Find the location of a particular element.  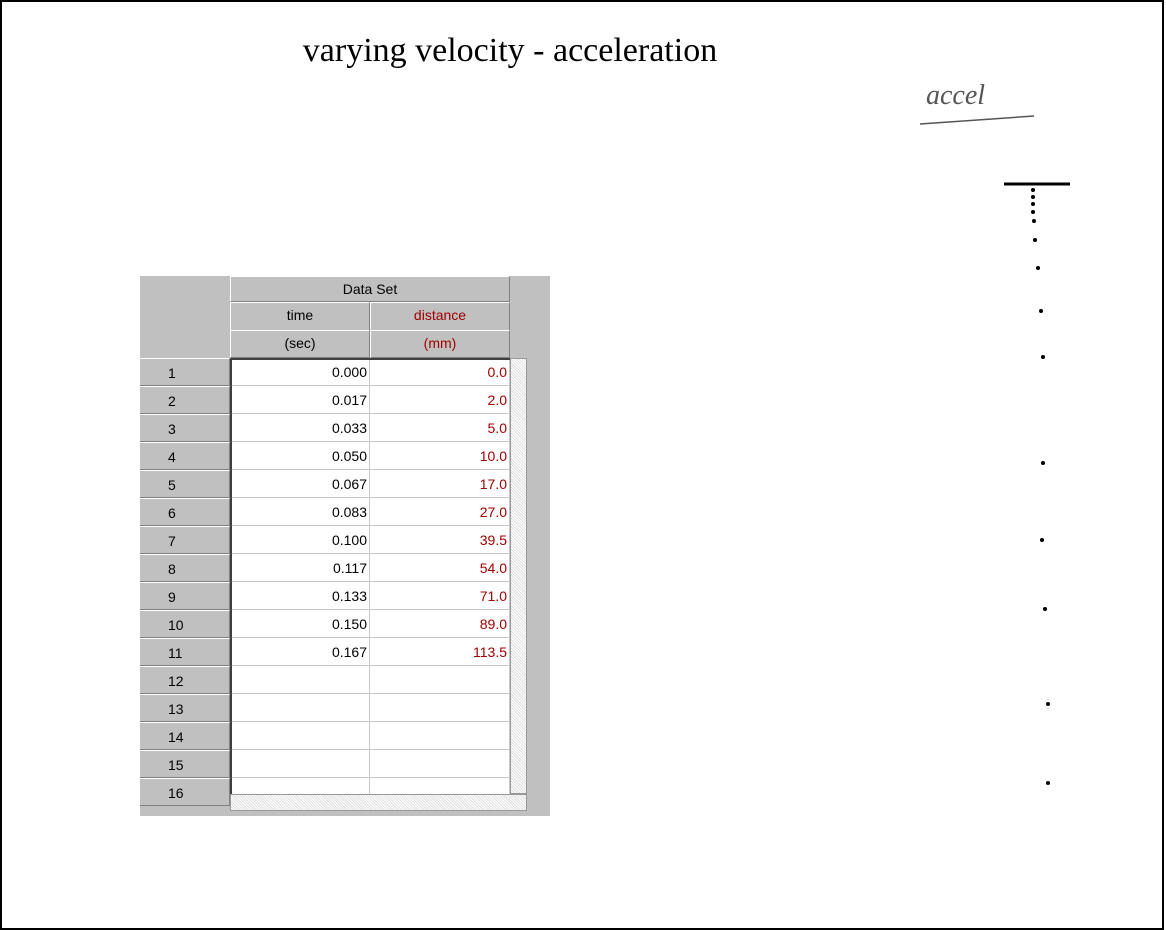

column-header: distance is located at coordinates (440, 316).